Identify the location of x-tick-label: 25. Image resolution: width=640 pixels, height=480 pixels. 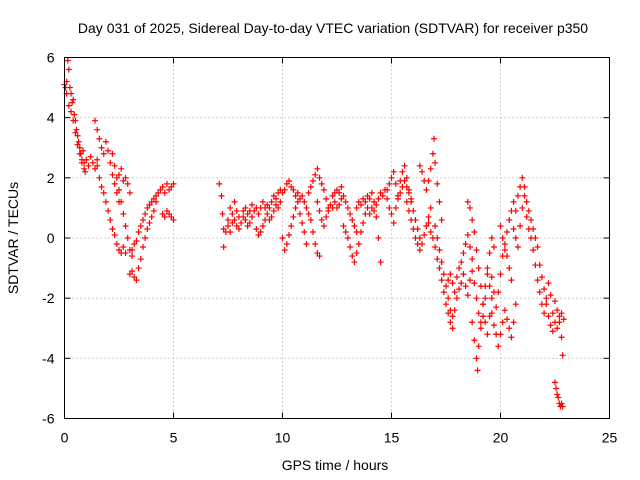
(610, 438).